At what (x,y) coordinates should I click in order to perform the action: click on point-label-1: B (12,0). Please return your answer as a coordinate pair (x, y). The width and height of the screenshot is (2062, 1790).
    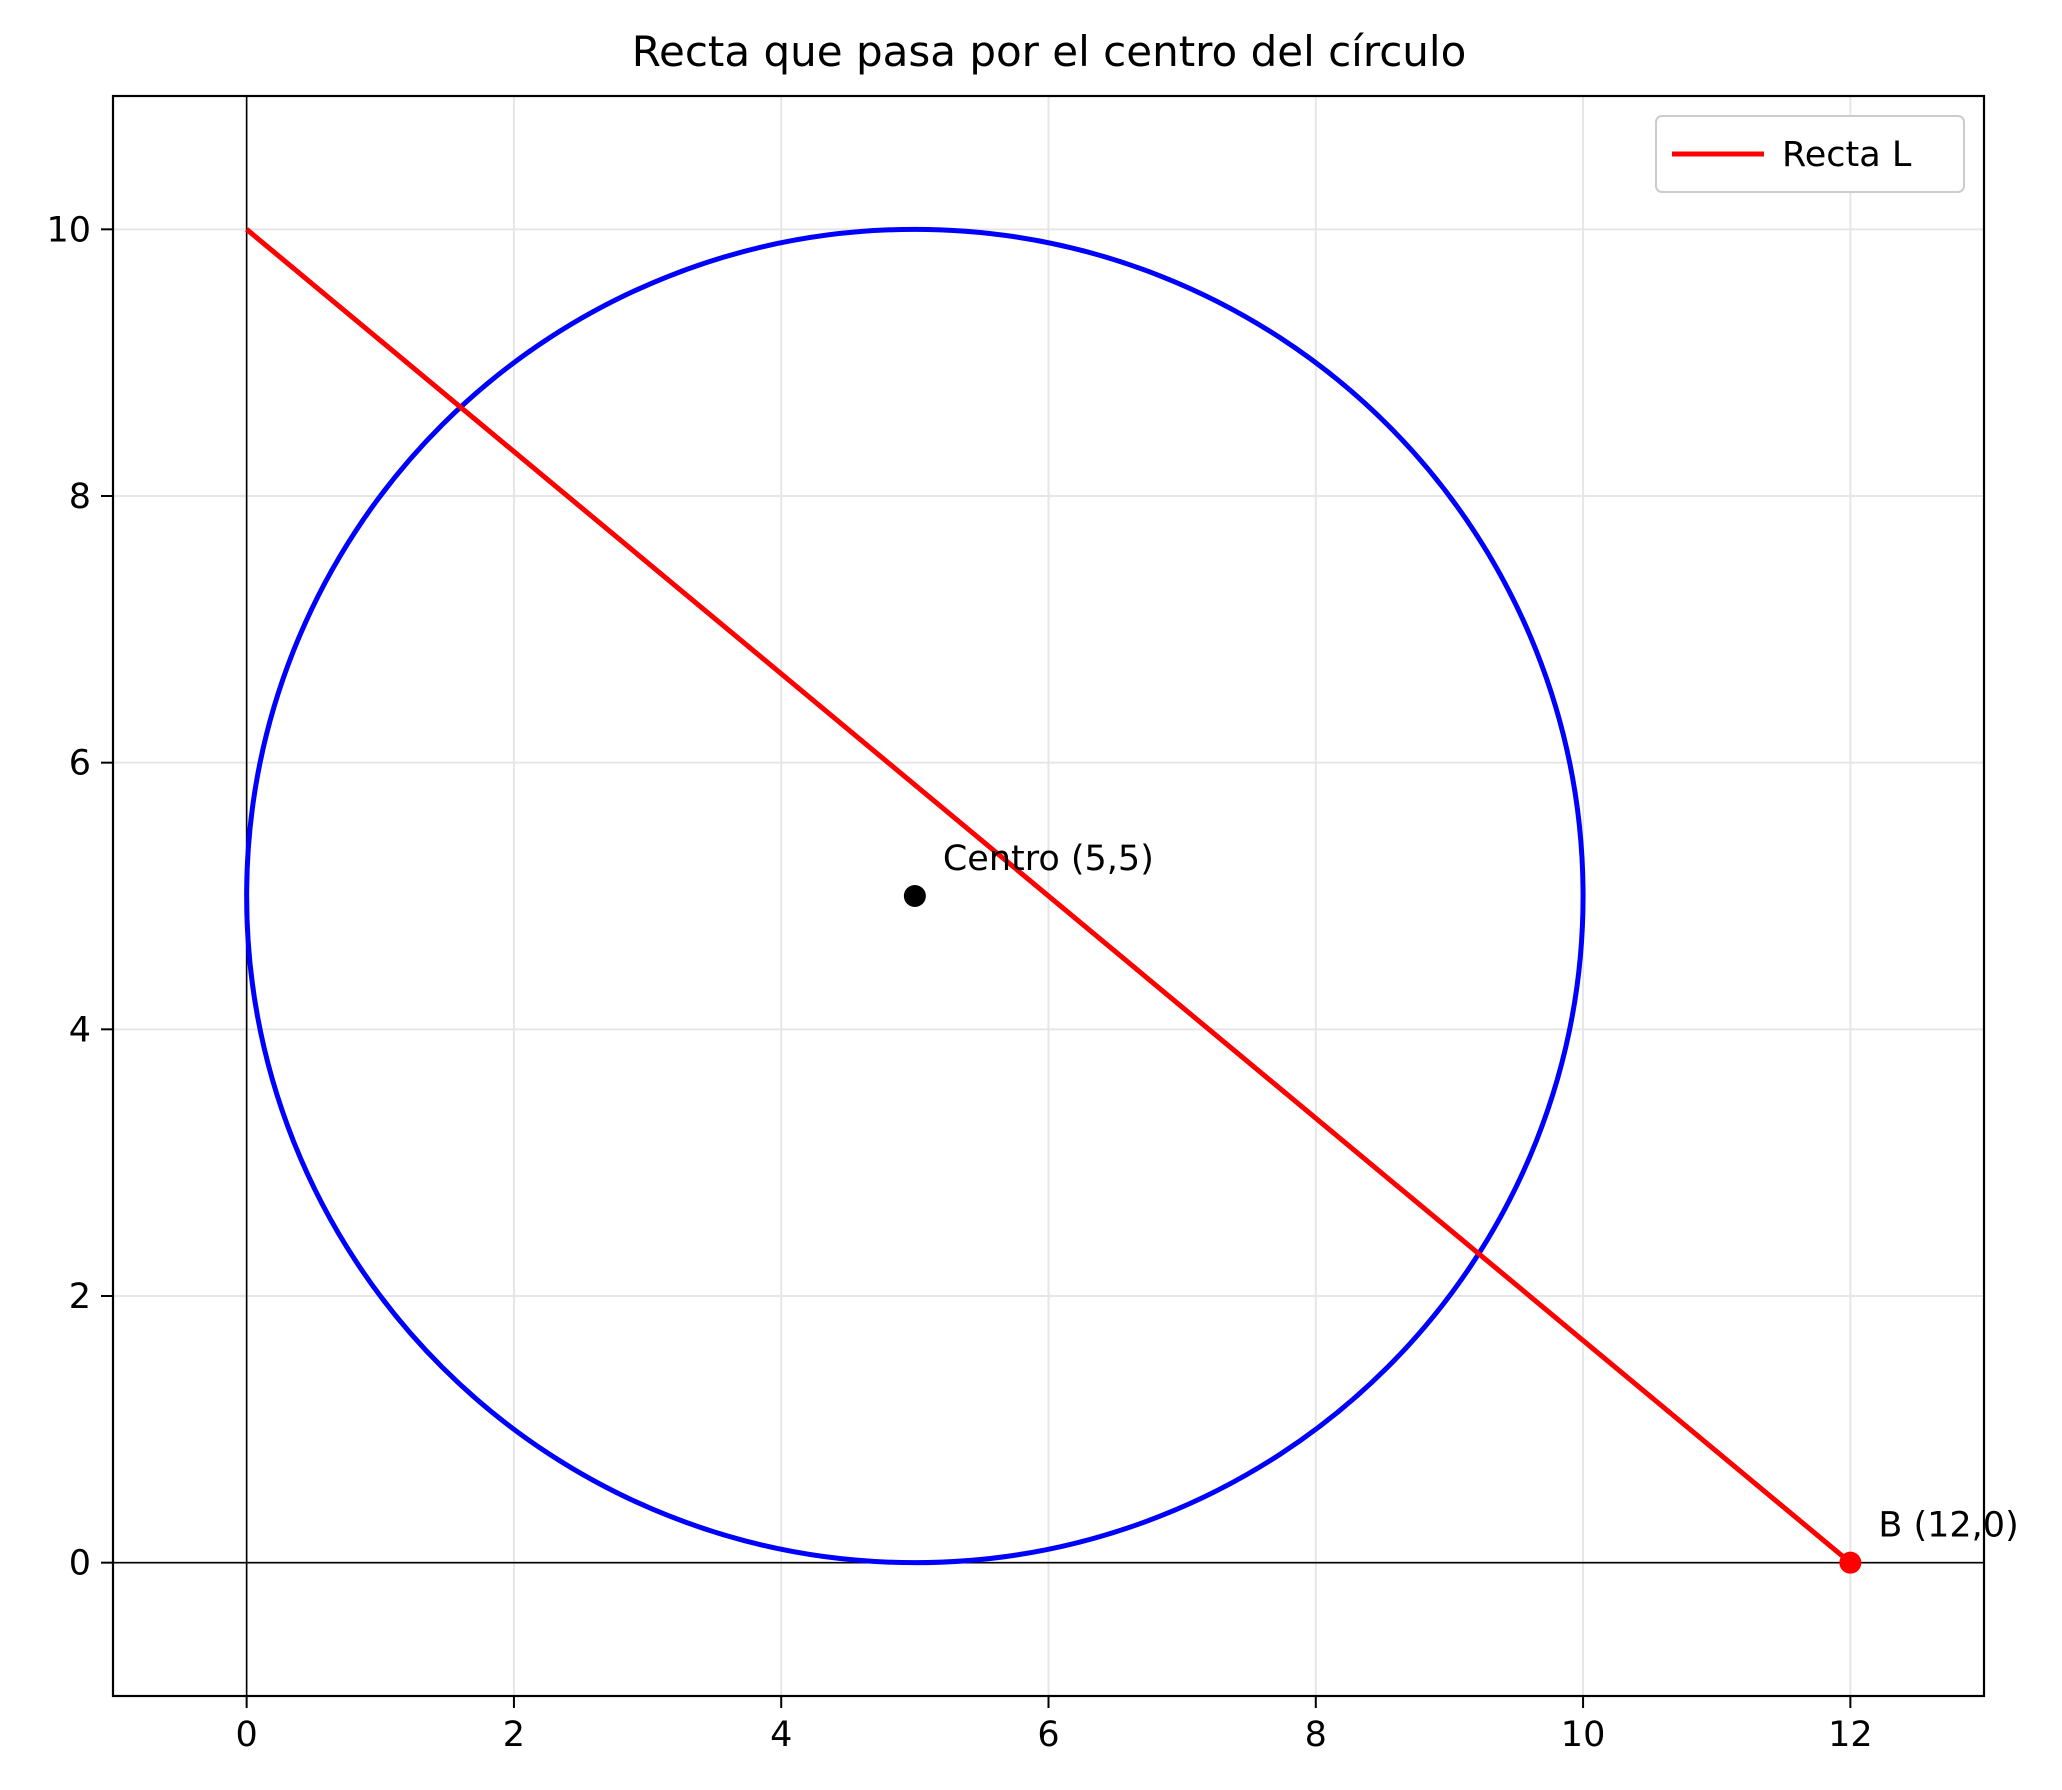
    Looking at the image, I should click on (1948, 1526).